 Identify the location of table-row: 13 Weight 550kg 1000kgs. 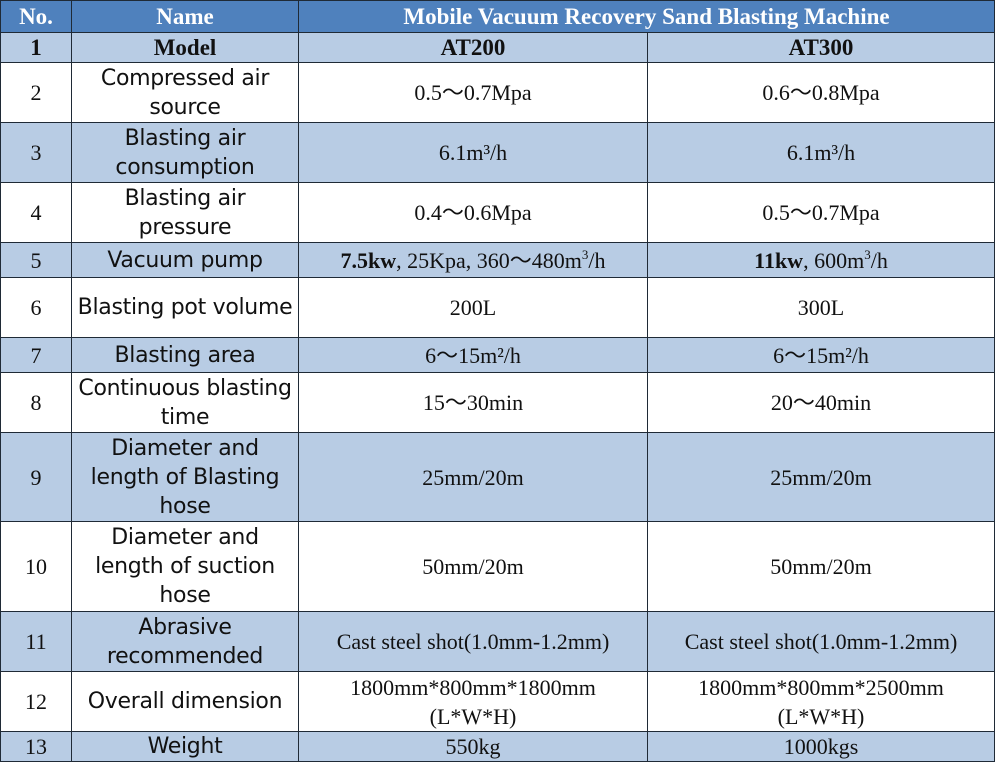
(497, 746).